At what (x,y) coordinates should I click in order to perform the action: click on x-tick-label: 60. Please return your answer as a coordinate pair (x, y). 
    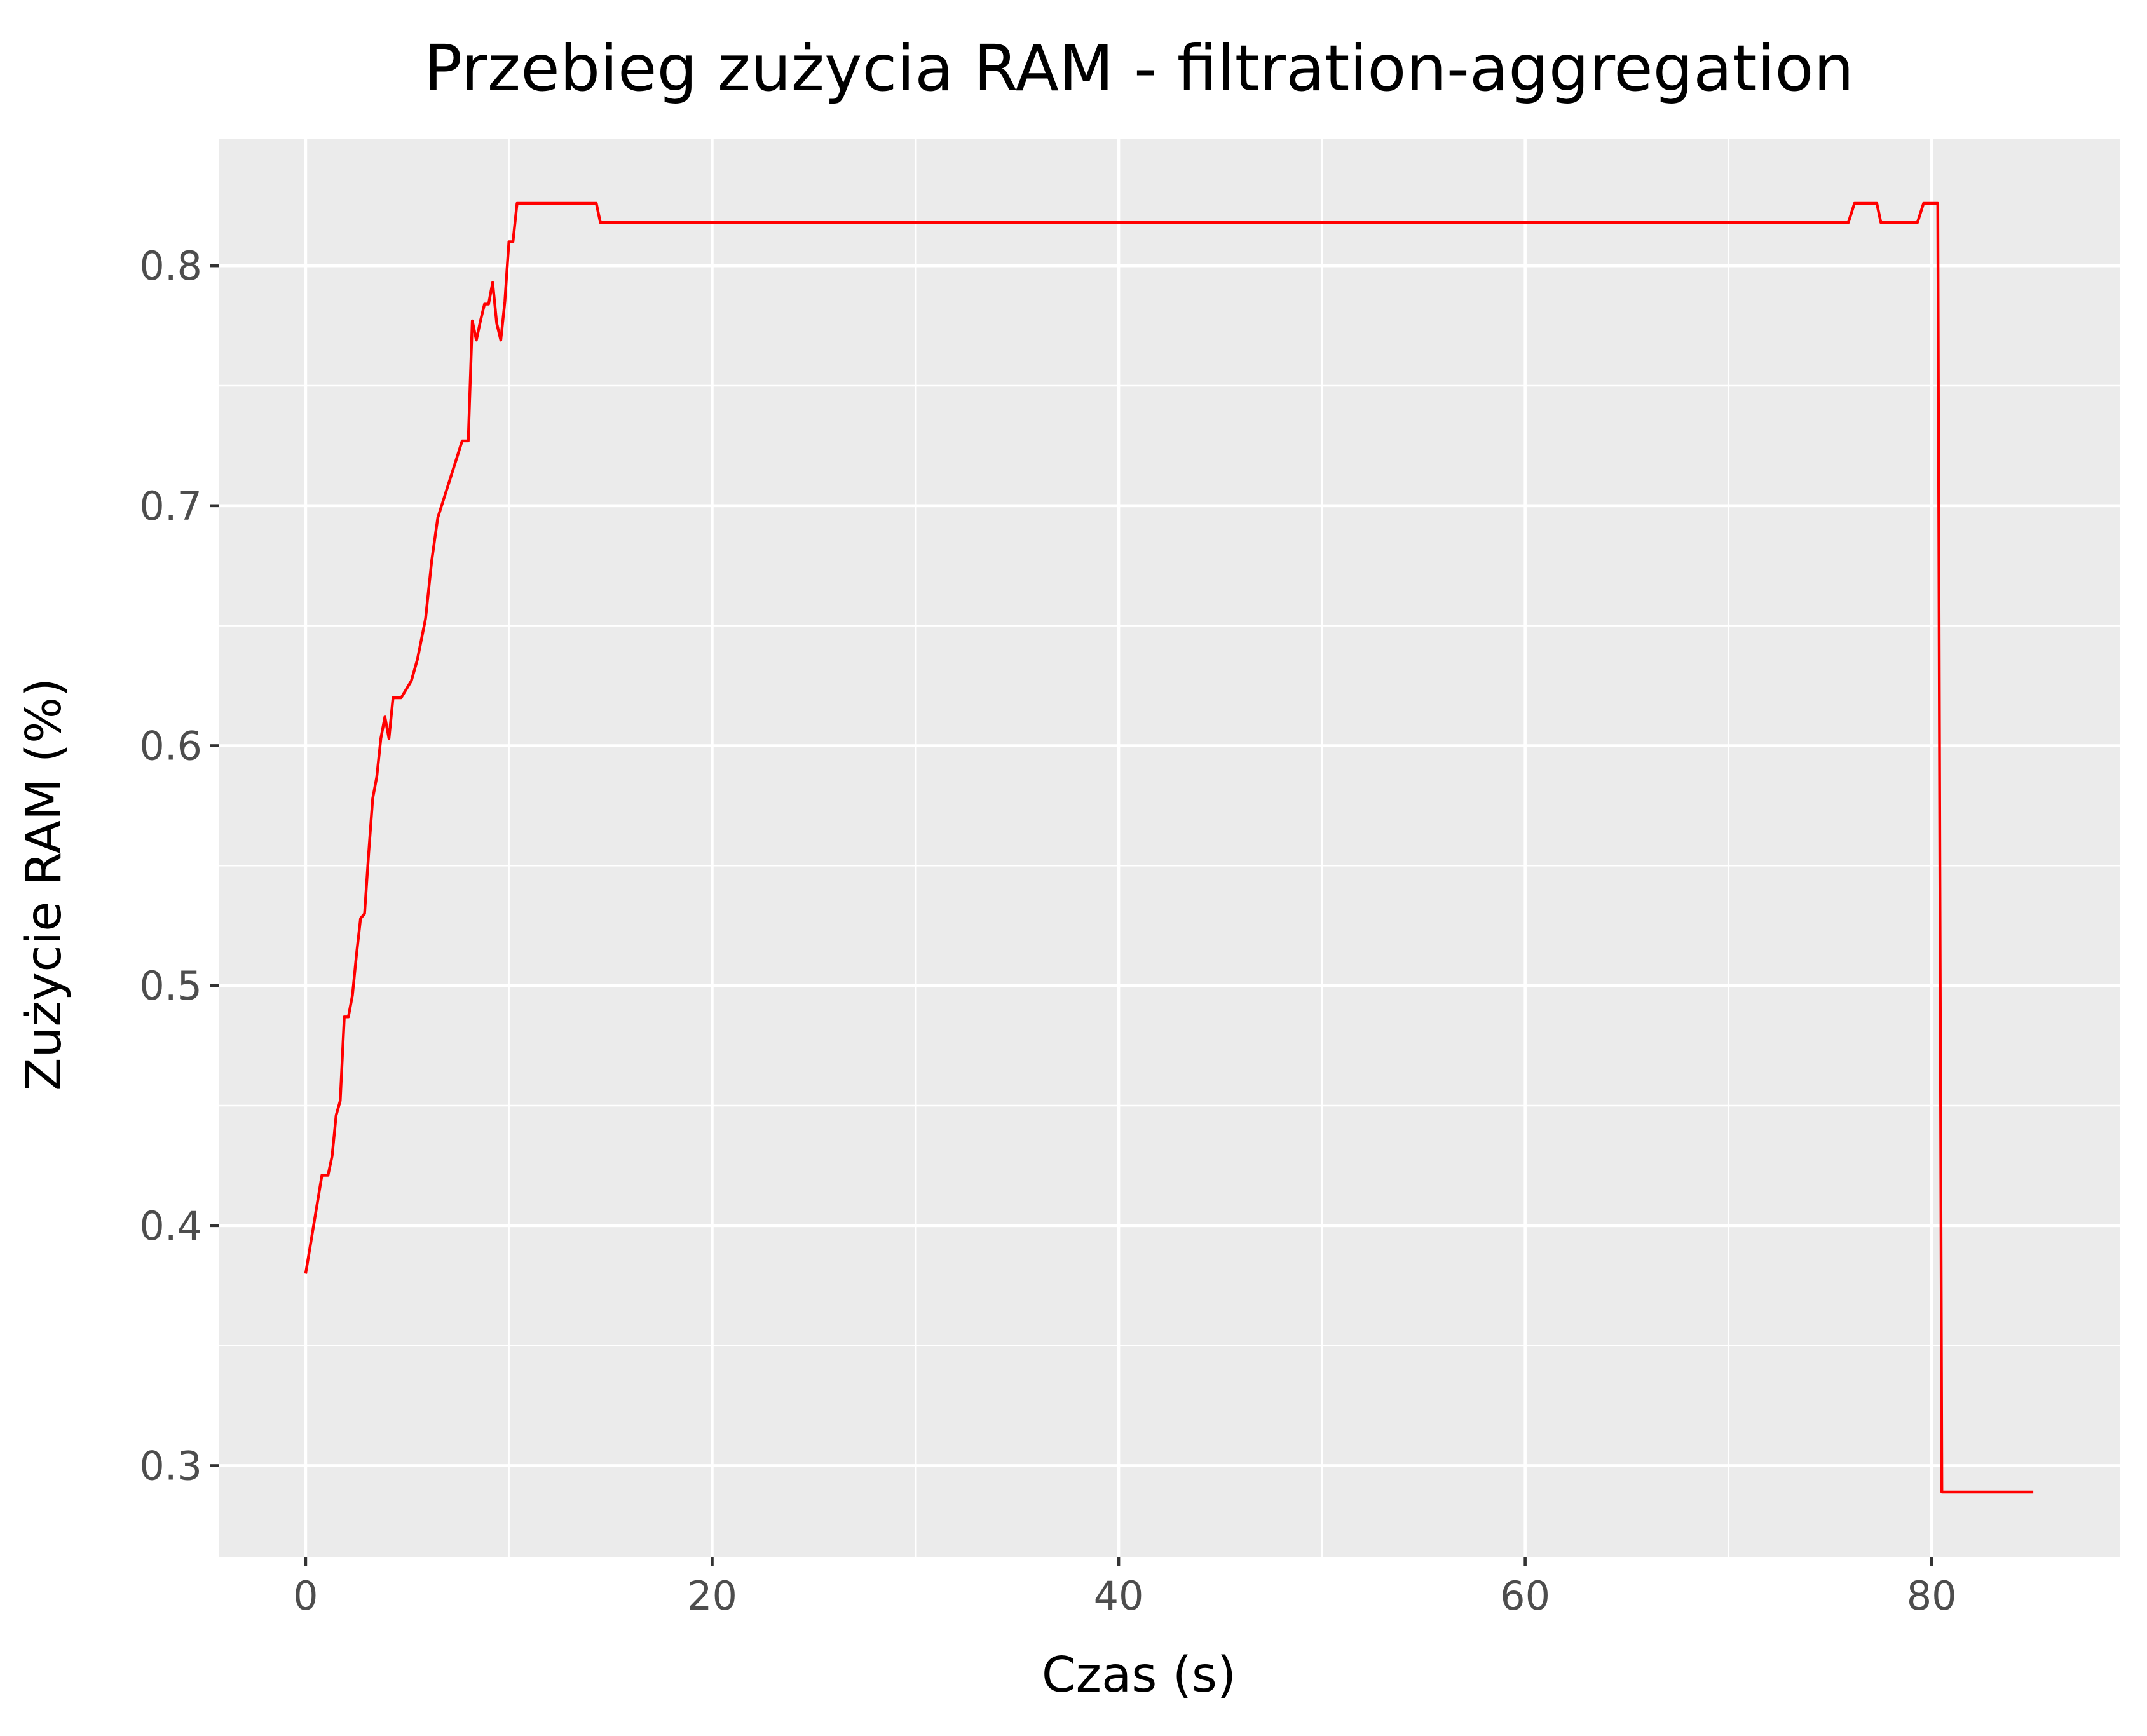
    Looking at the image, I should click on (1525, 1596).